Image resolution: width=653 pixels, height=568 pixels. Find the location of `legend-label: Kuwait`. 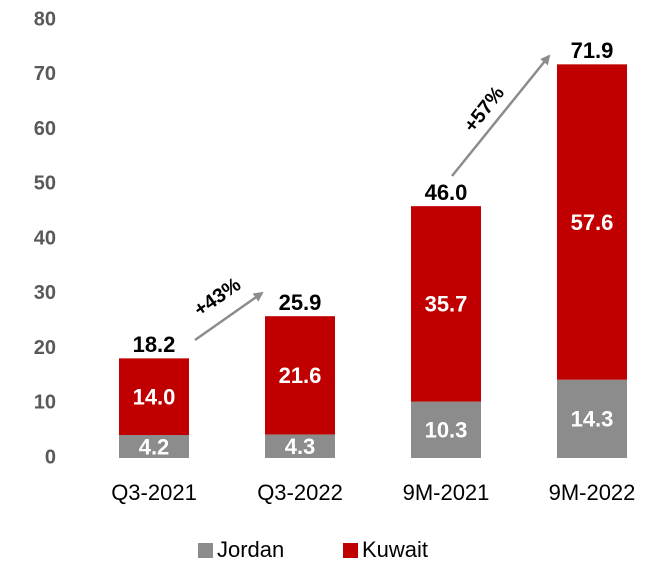

legend-label: Kuwait is located at coordinates (395, 549).